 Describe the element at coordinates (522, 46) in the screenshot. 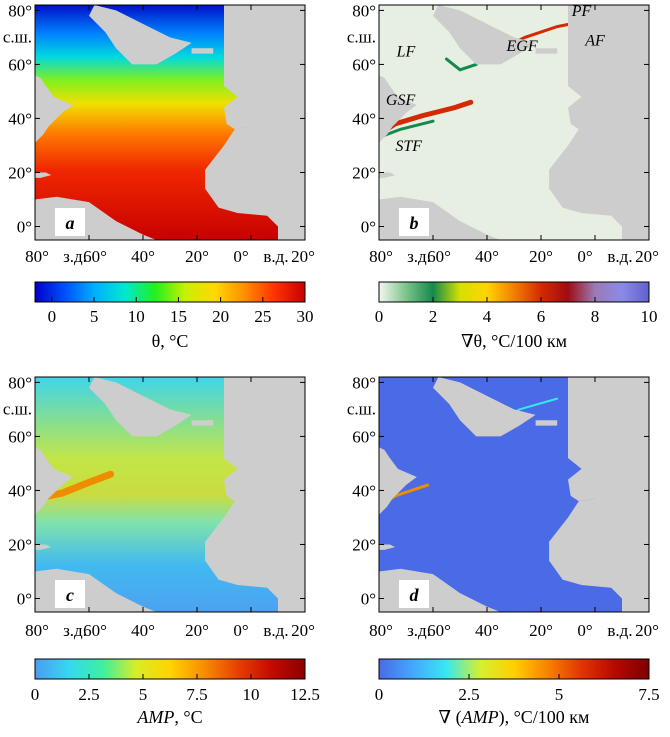

I see `front-annotation: EGF` at that location.